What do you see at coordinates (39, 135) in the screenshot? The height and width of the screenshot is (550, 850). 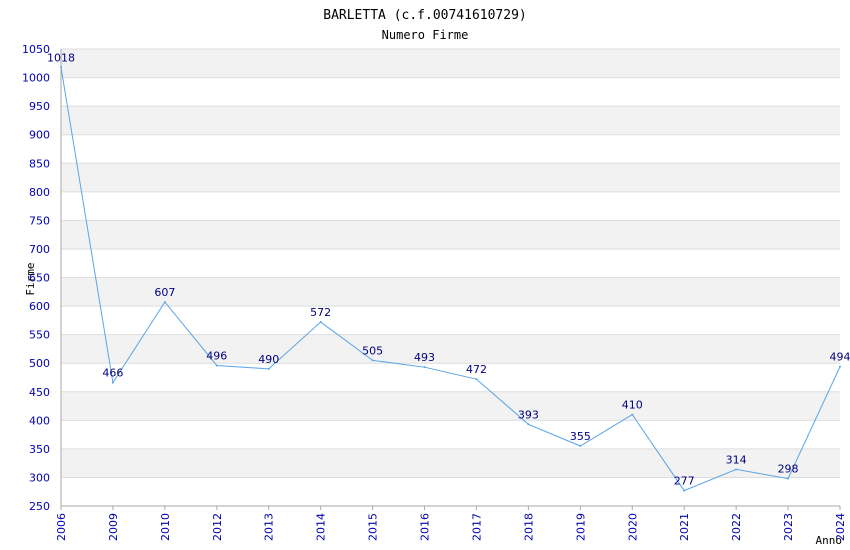 I see `y-tick-label: 900` at bounding box center [39, 135].